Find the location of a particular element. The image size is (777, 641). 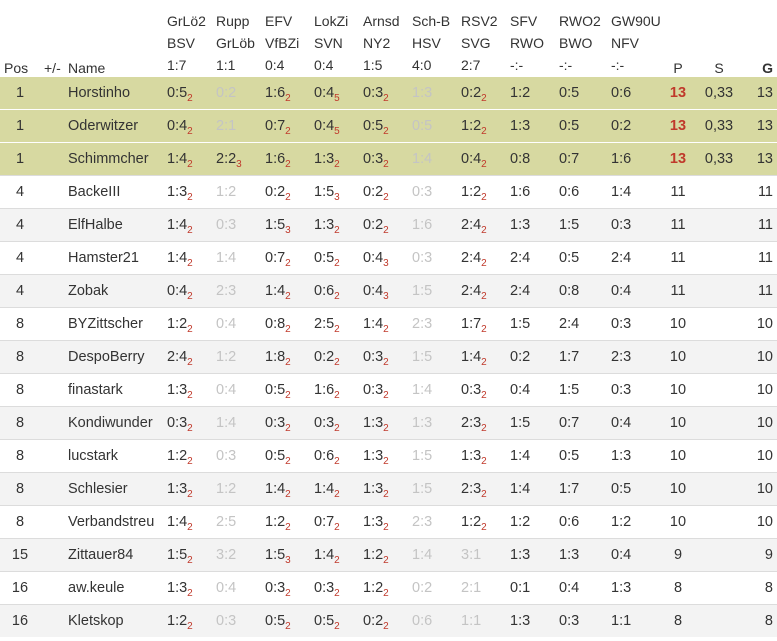

header-match: SFV RWO -:- is located at coordinates (530, 38).